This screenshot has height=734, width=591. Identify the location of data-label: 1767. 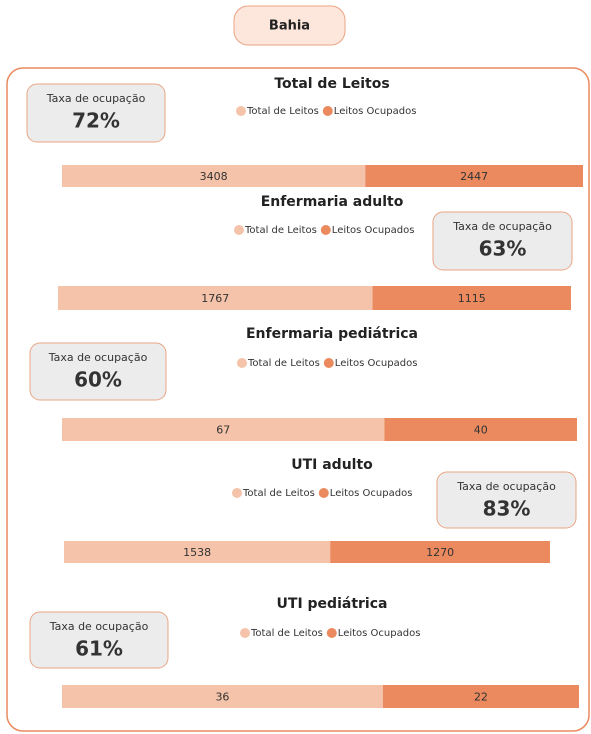
(215, 298).